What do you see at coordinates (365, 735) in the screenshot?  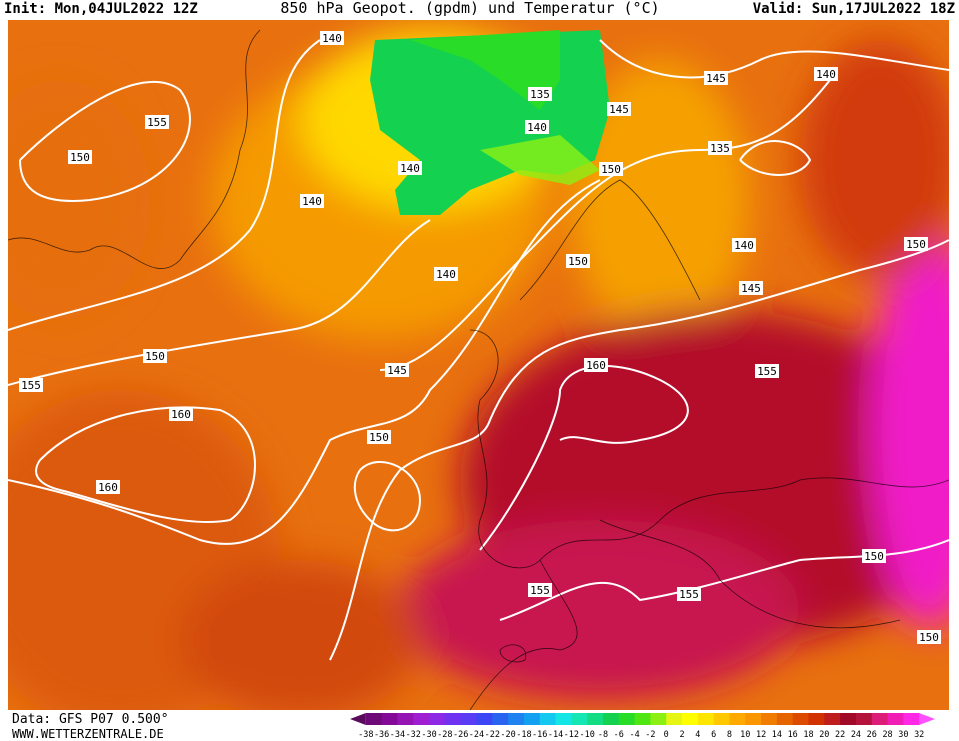 I see `legend-tick-label: -38` at bounding box center [365, 735].